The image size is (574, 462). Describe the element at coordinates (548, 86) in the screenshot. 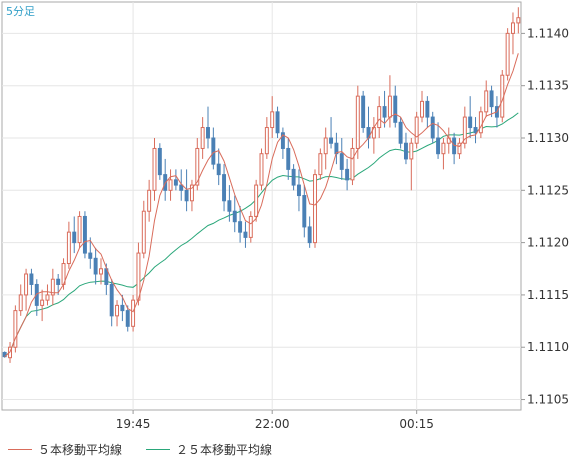

I see `y-tick-label: 1.1135` at that location.